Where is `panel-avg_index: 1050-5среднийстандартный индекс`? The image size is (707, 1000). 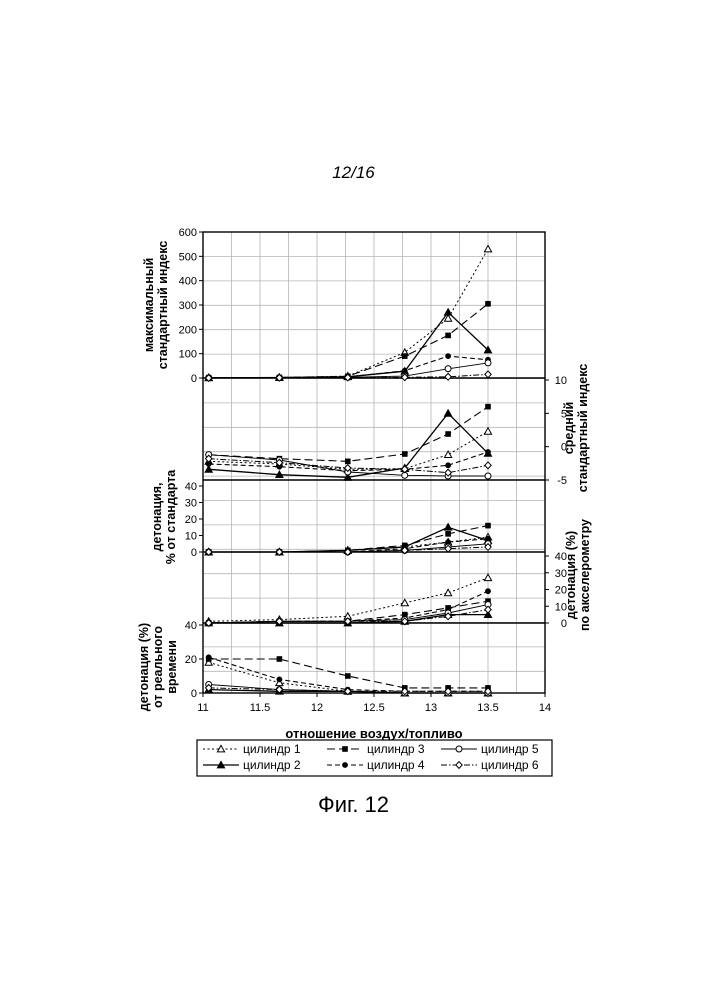 panel-avg_index: 1050-5среднийстандартный индекс is located at coordinates (397, 428).